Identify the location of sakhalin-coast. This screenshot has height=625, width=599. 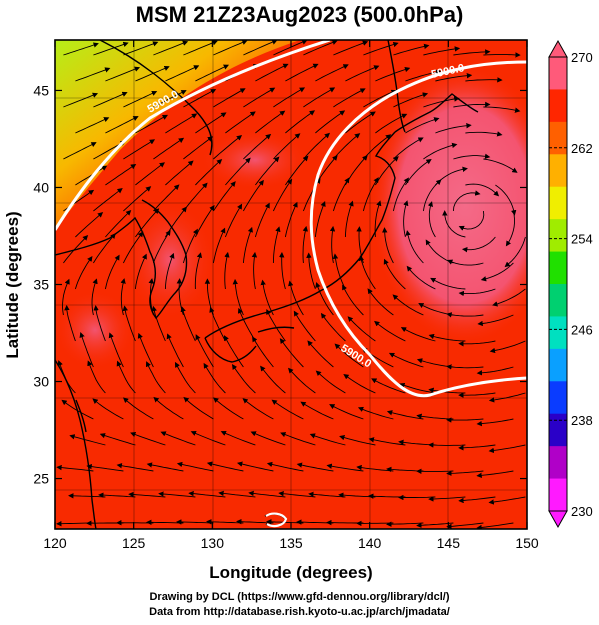
(396, 86).